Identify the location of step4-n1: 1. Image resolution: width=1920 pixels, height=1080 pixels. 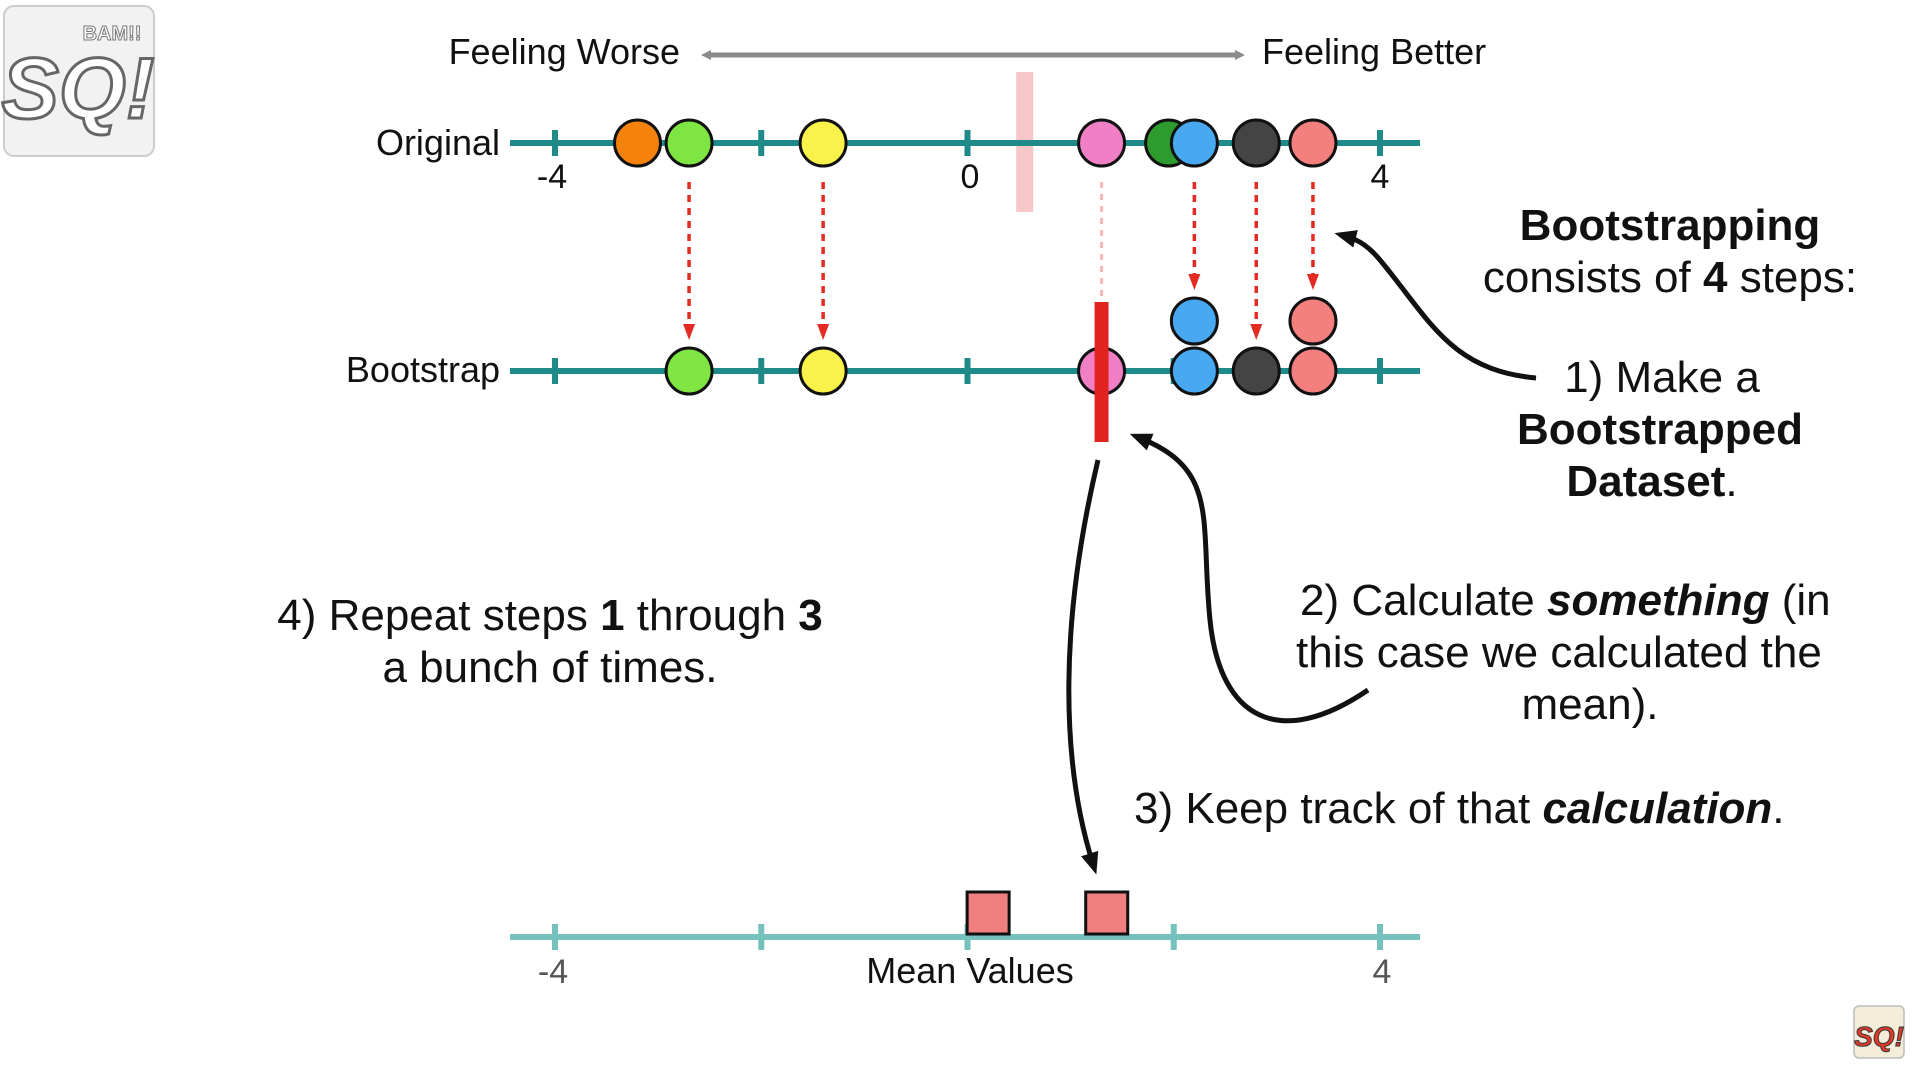
(612, 615).